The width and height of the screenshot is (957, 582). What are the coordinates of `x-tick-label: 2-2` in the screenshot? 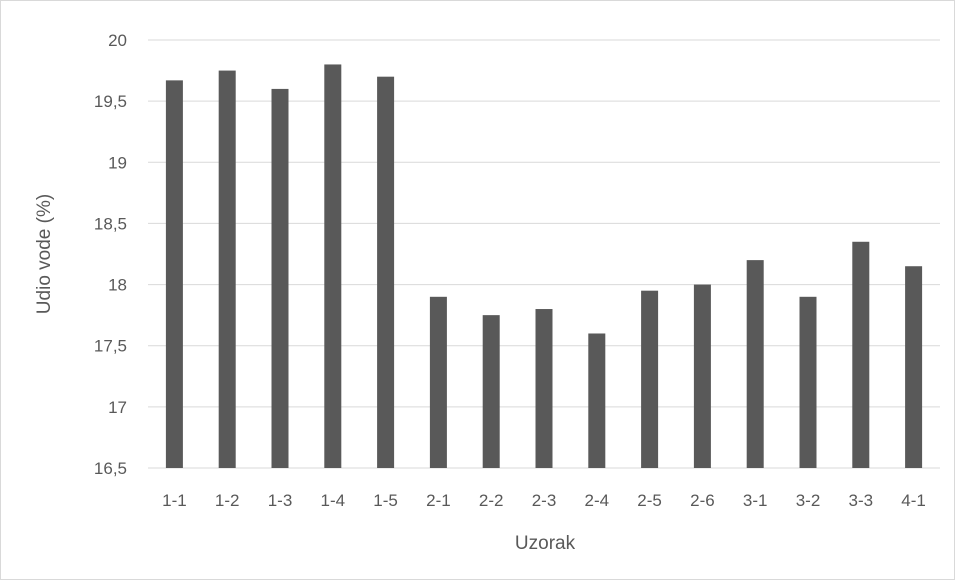 It's located at (491, 500).